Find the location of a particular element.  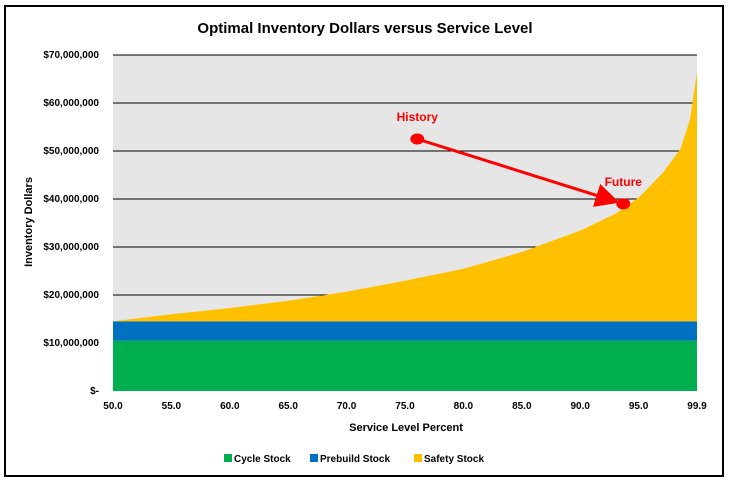

trend-arrow is located at coordinates (518, 172).